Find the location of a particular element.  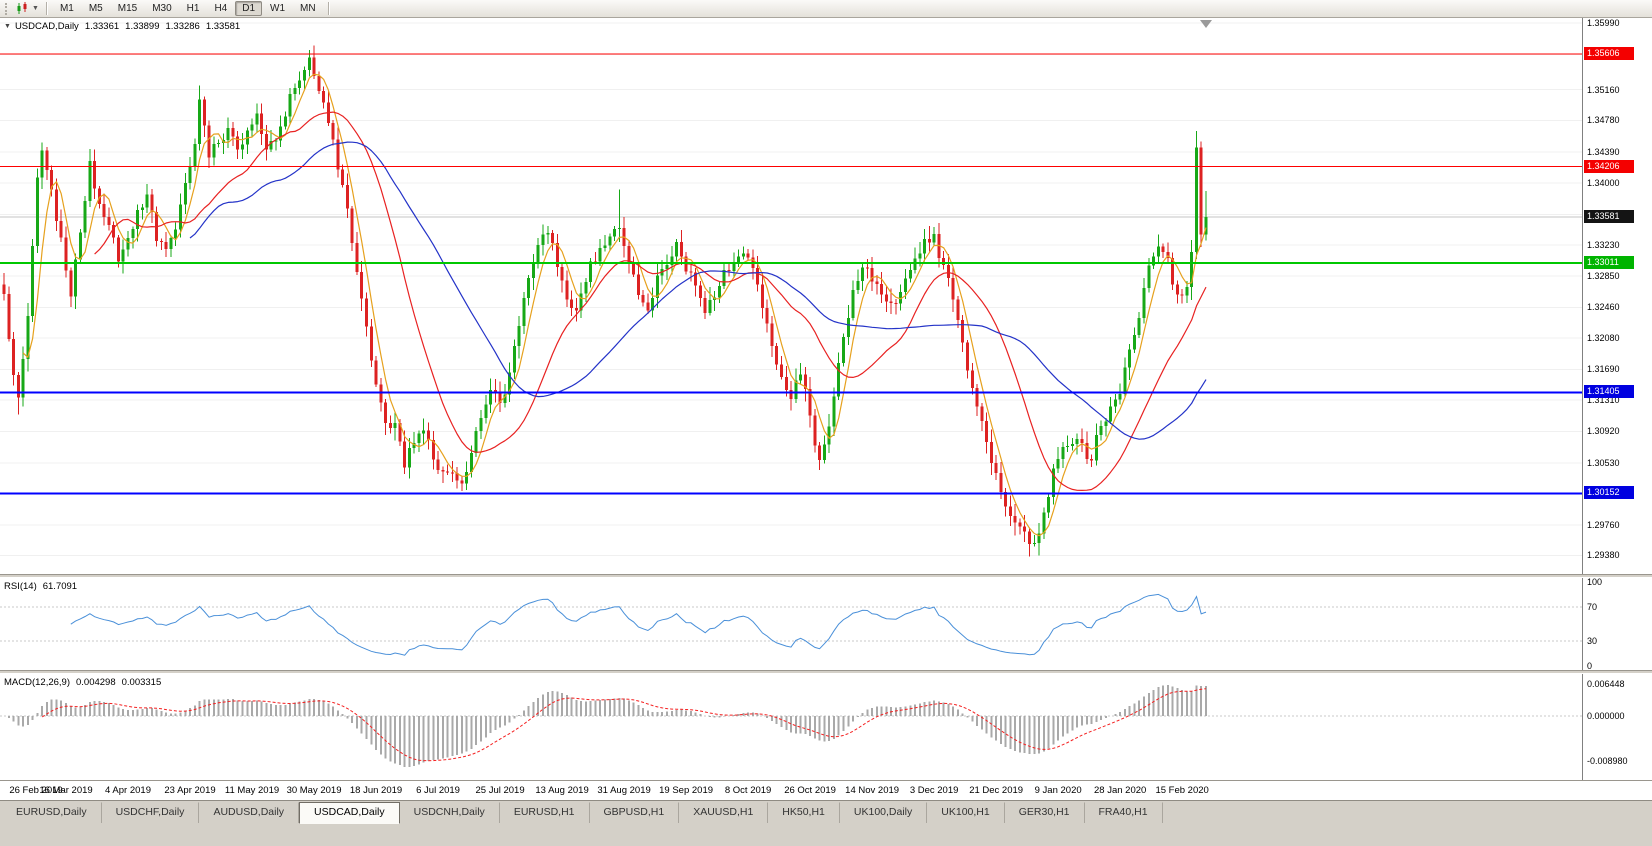

price-axis-label: 1.29760 is located at coordinates (1603, 524).